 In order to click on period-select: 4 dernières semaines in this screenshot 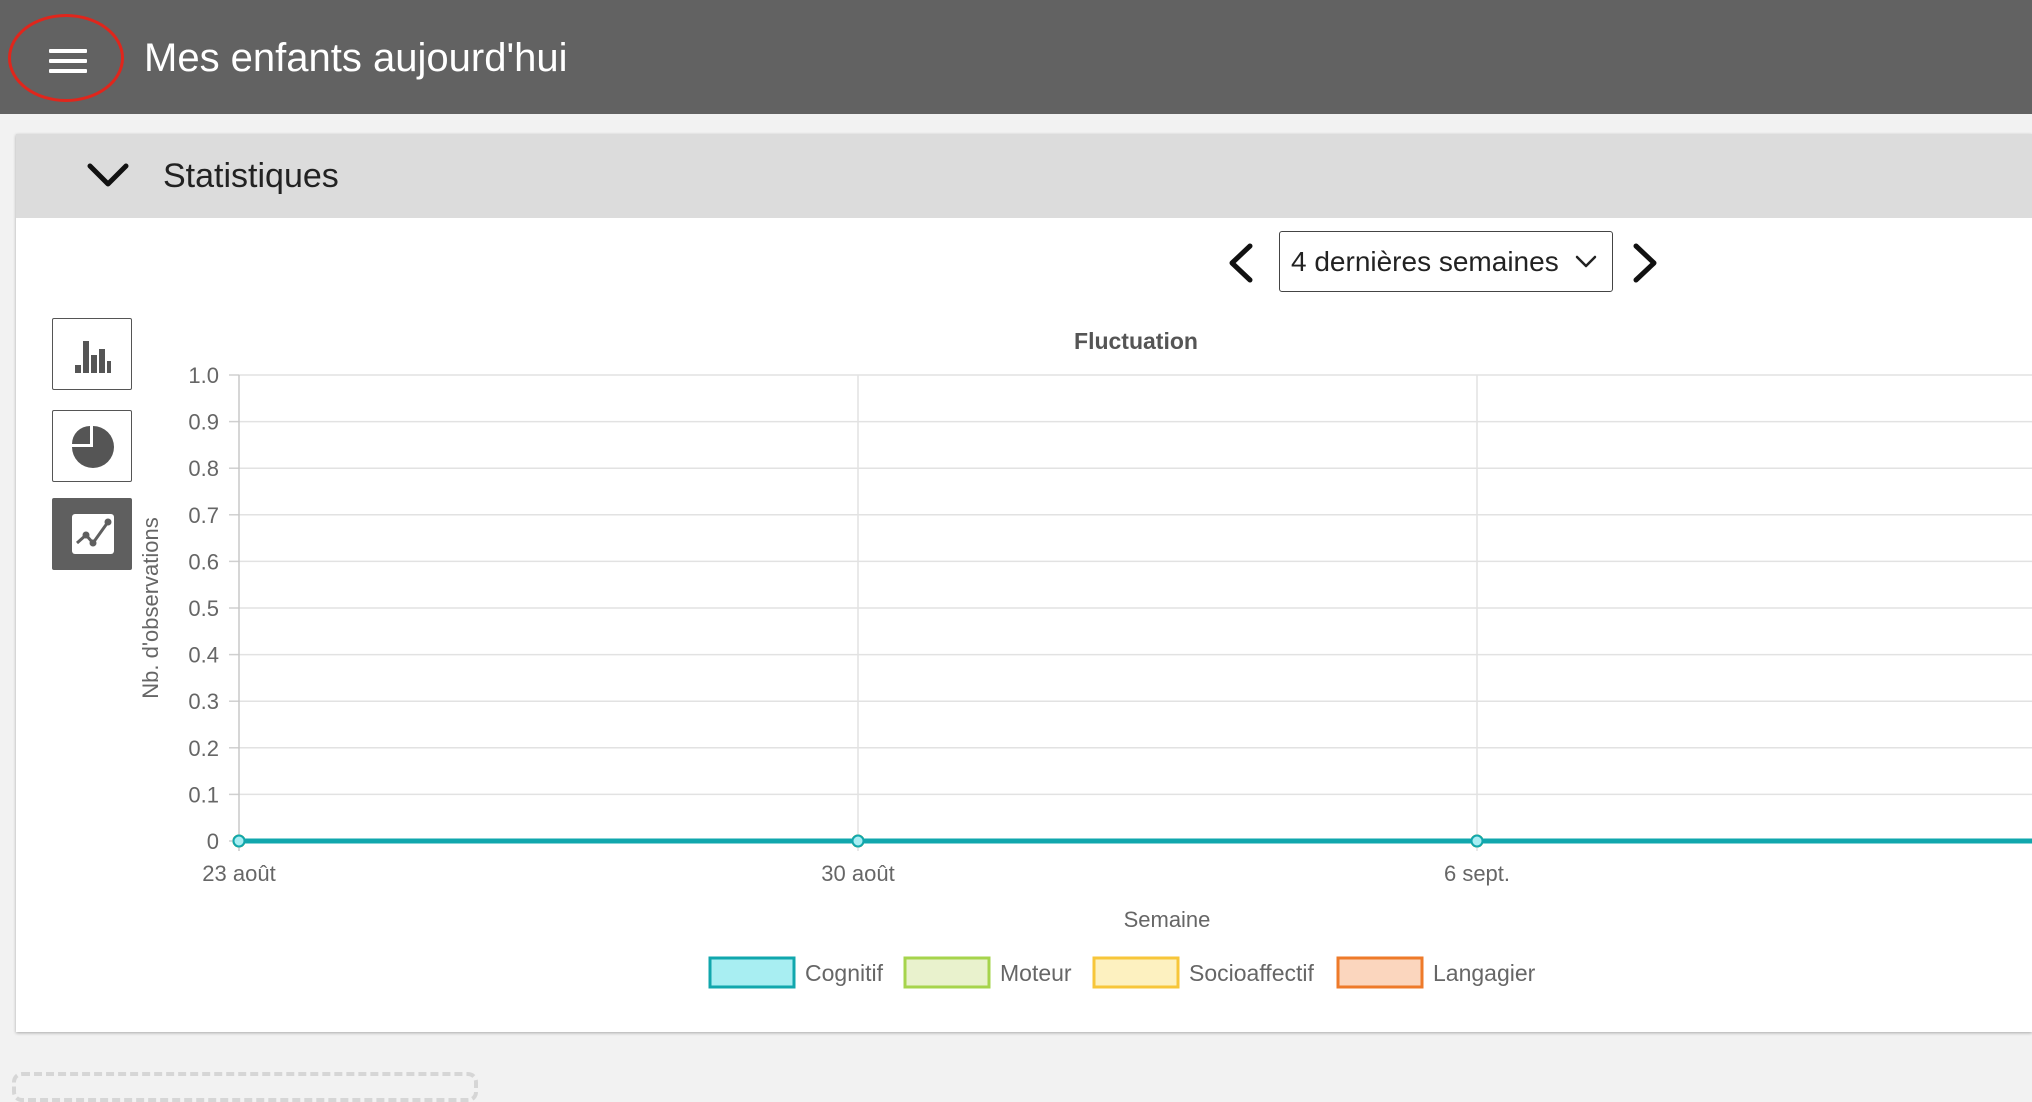, I will do `click(1446, 261)`.